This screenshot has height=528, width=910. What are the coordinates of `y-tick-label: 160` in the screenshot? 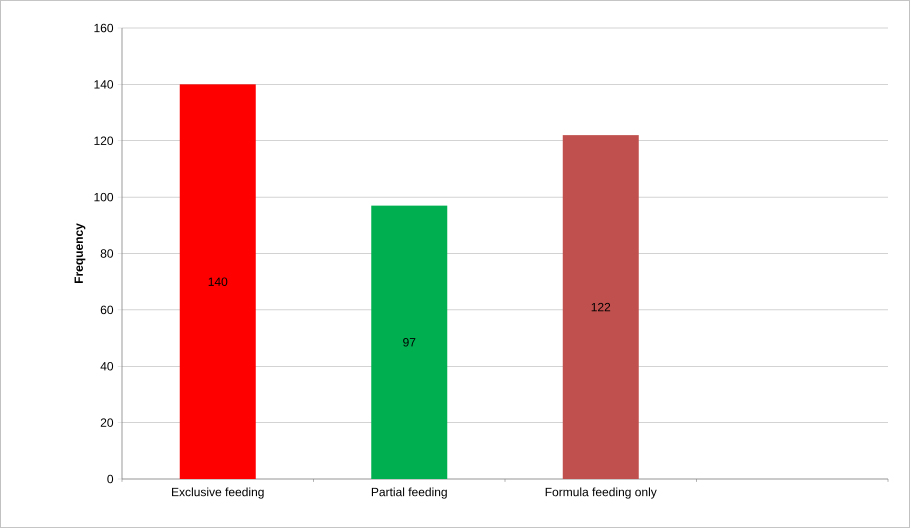 It's located at (104, 28).